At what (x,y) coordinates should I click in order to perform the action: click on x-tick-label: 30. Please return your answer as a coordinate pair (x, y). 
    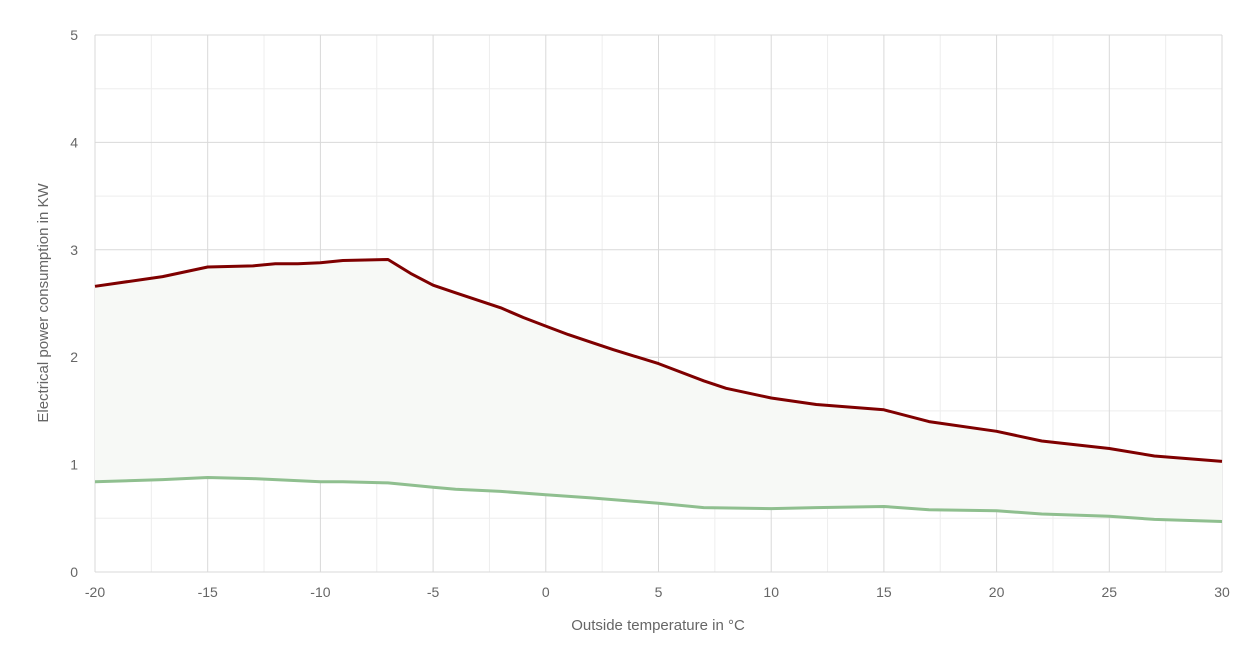
    Looking at the image, I should click on (1222, 592).